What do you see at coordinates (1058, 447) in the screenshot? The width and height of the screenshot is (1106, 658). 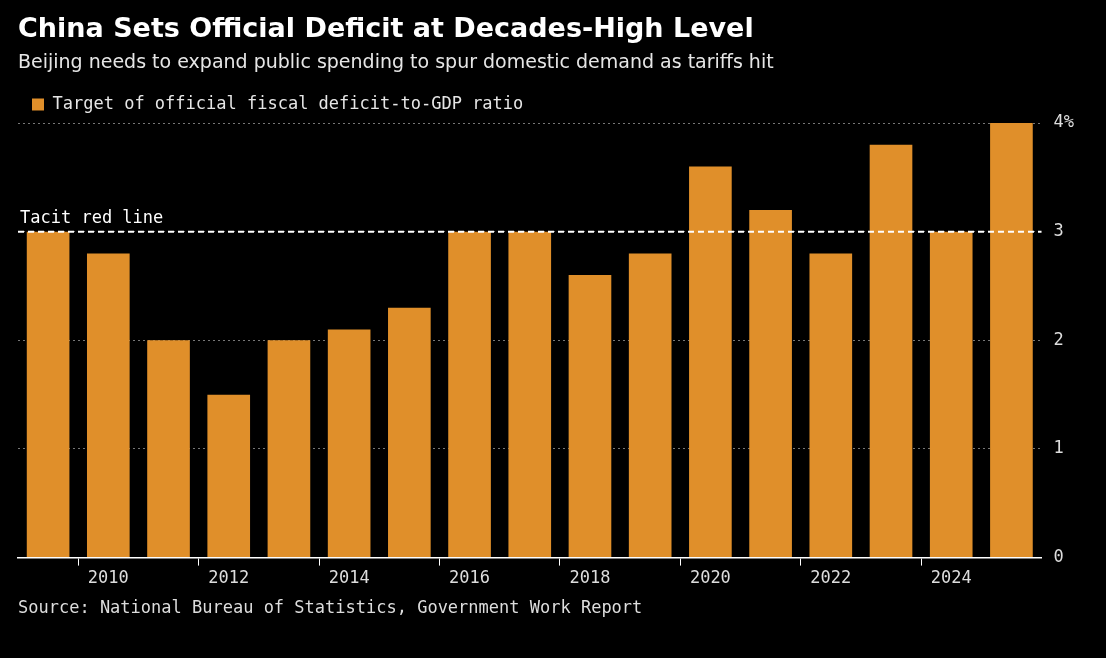 I see `y-tick-label: 1` at bounding box center [1058, 447].